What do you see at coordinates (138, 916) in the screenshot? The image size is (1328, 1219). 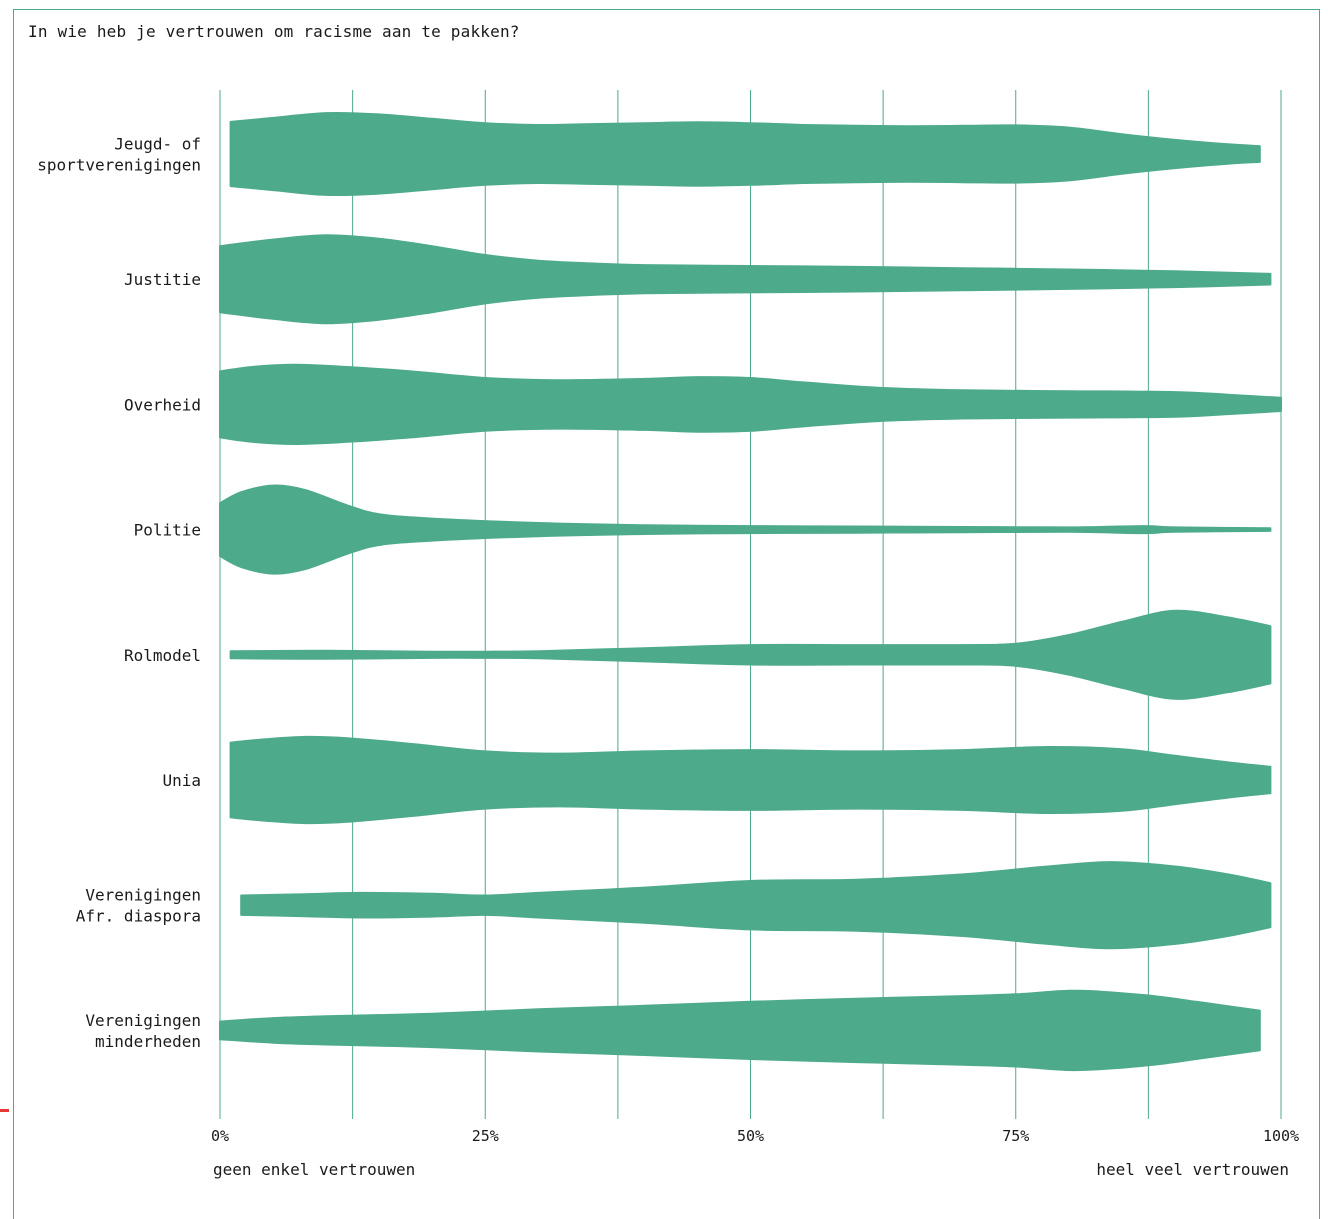 I see `category-label-6-1: Afr. diaspora` at bounding box center [138, 916].